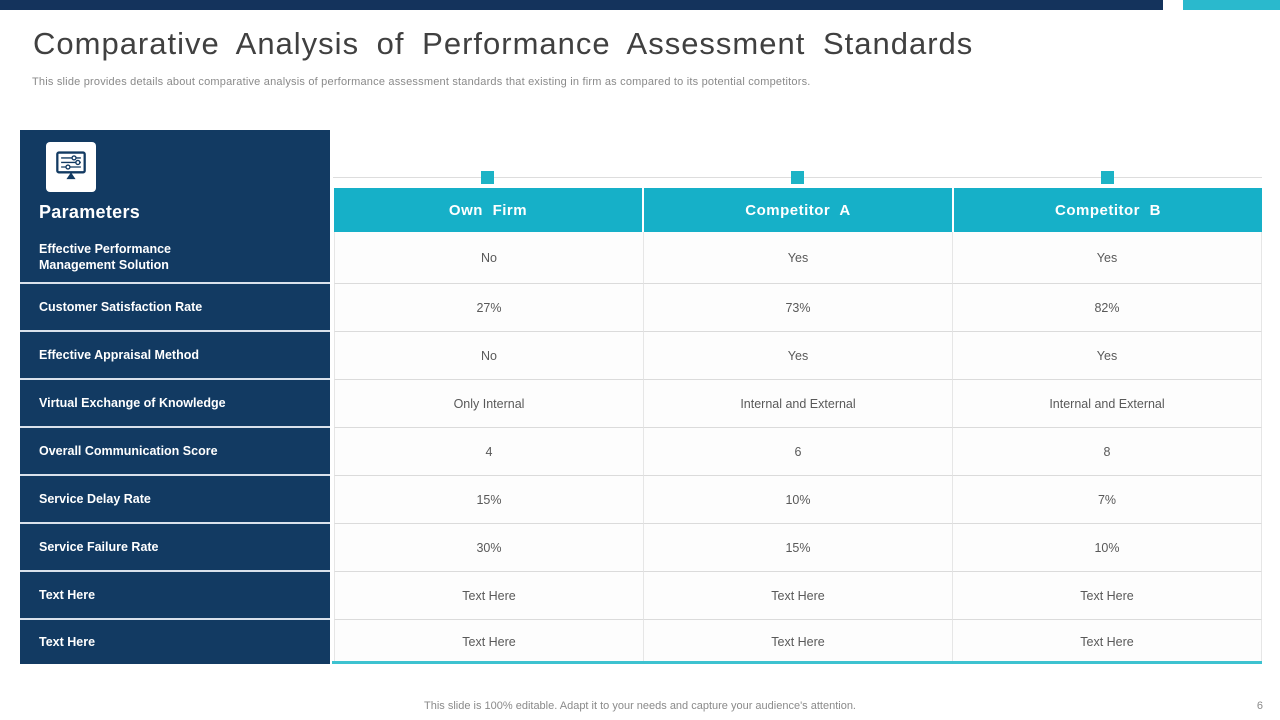  Describe the element at coordinates (1107, 500) in the screenshot. I see `value-cell: 7%` at that location.